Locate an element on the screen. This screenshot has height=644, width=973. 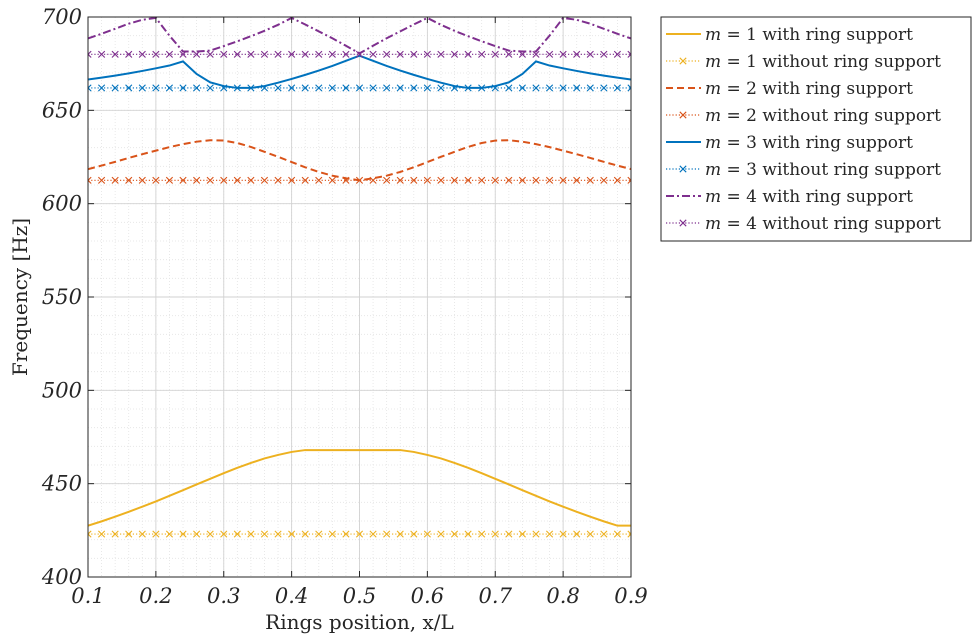
legend-label: m = 3 without ring support is located at coordinates (823, 170).